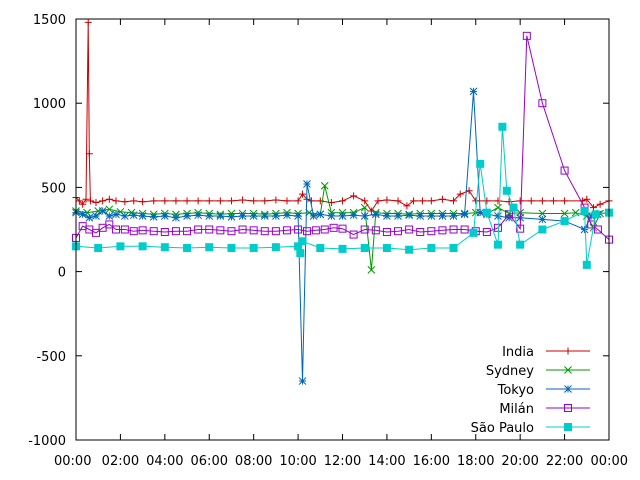 The height and width of the screenshot is (480, 640). I want to click on y-tick-label: 0, so click(62, 273).